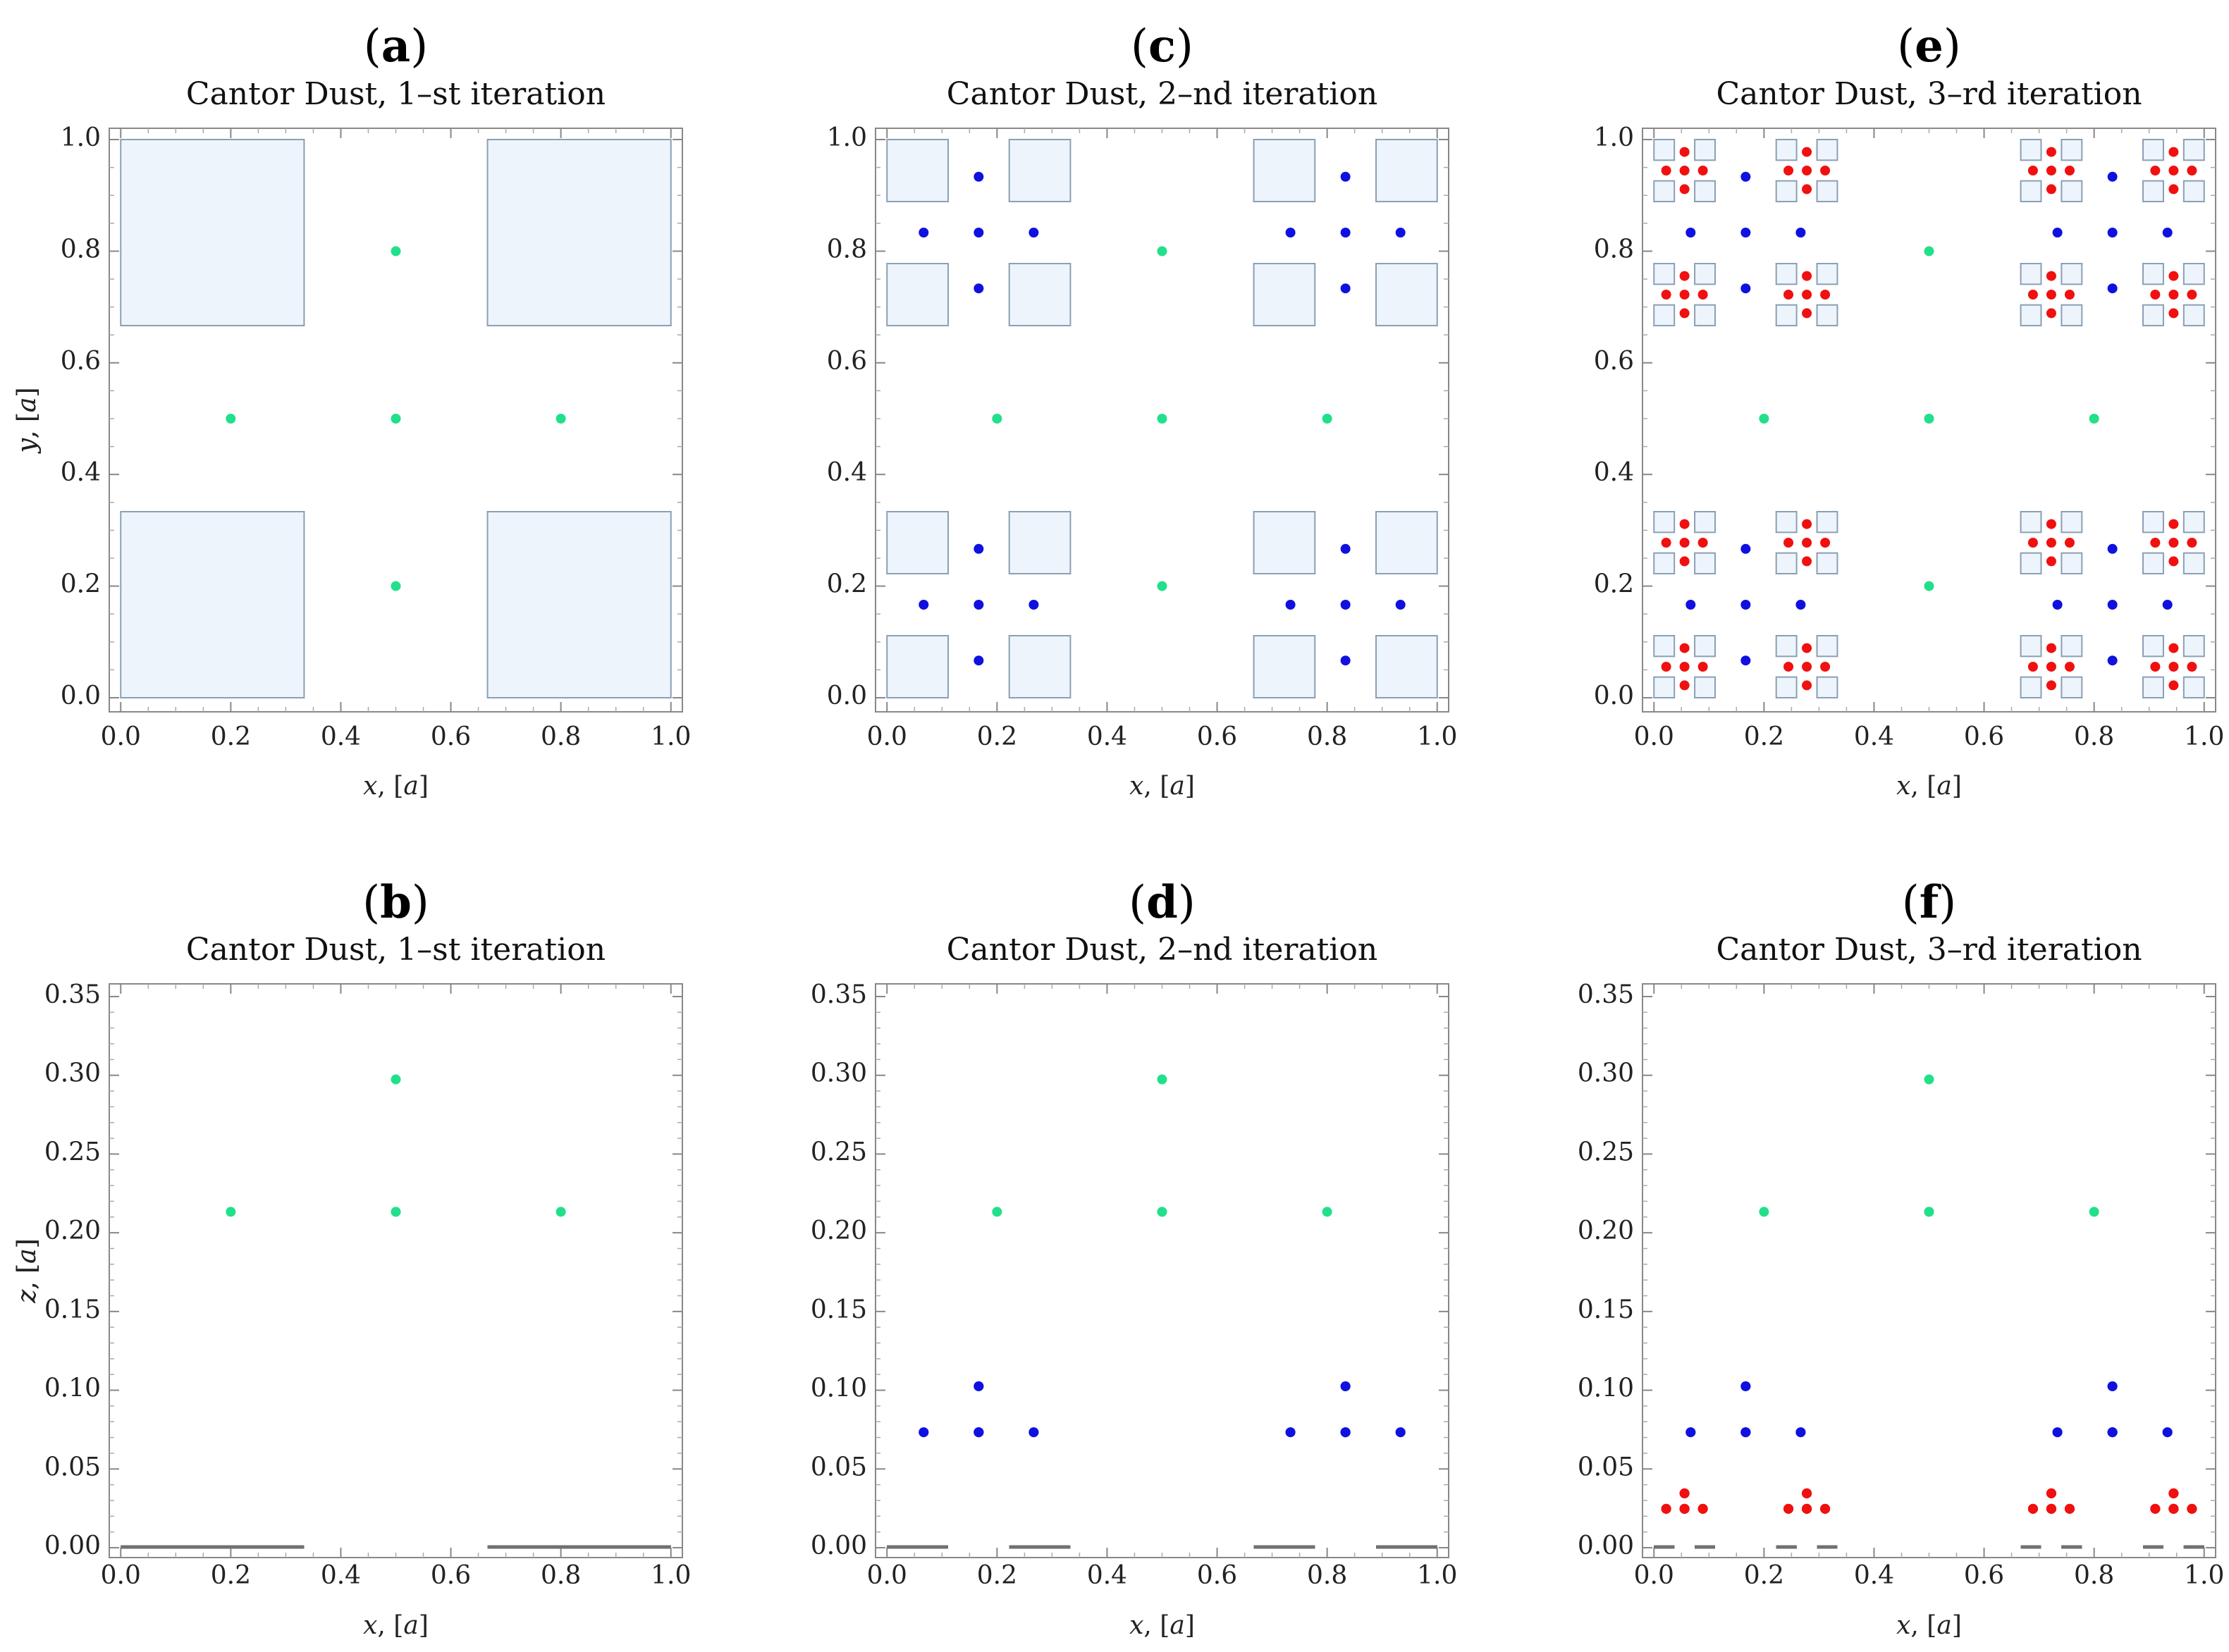  I want to click on plot-frame, so click(1162, 1270).